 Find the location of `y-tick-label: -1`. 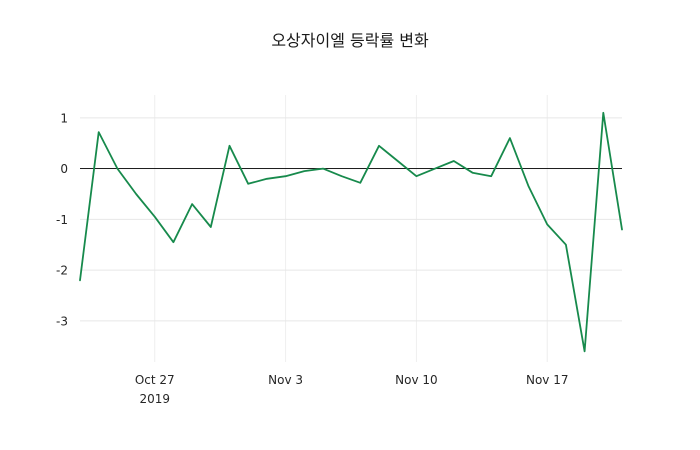

y-tick-label: -1 is located at coordinates (62, 220).